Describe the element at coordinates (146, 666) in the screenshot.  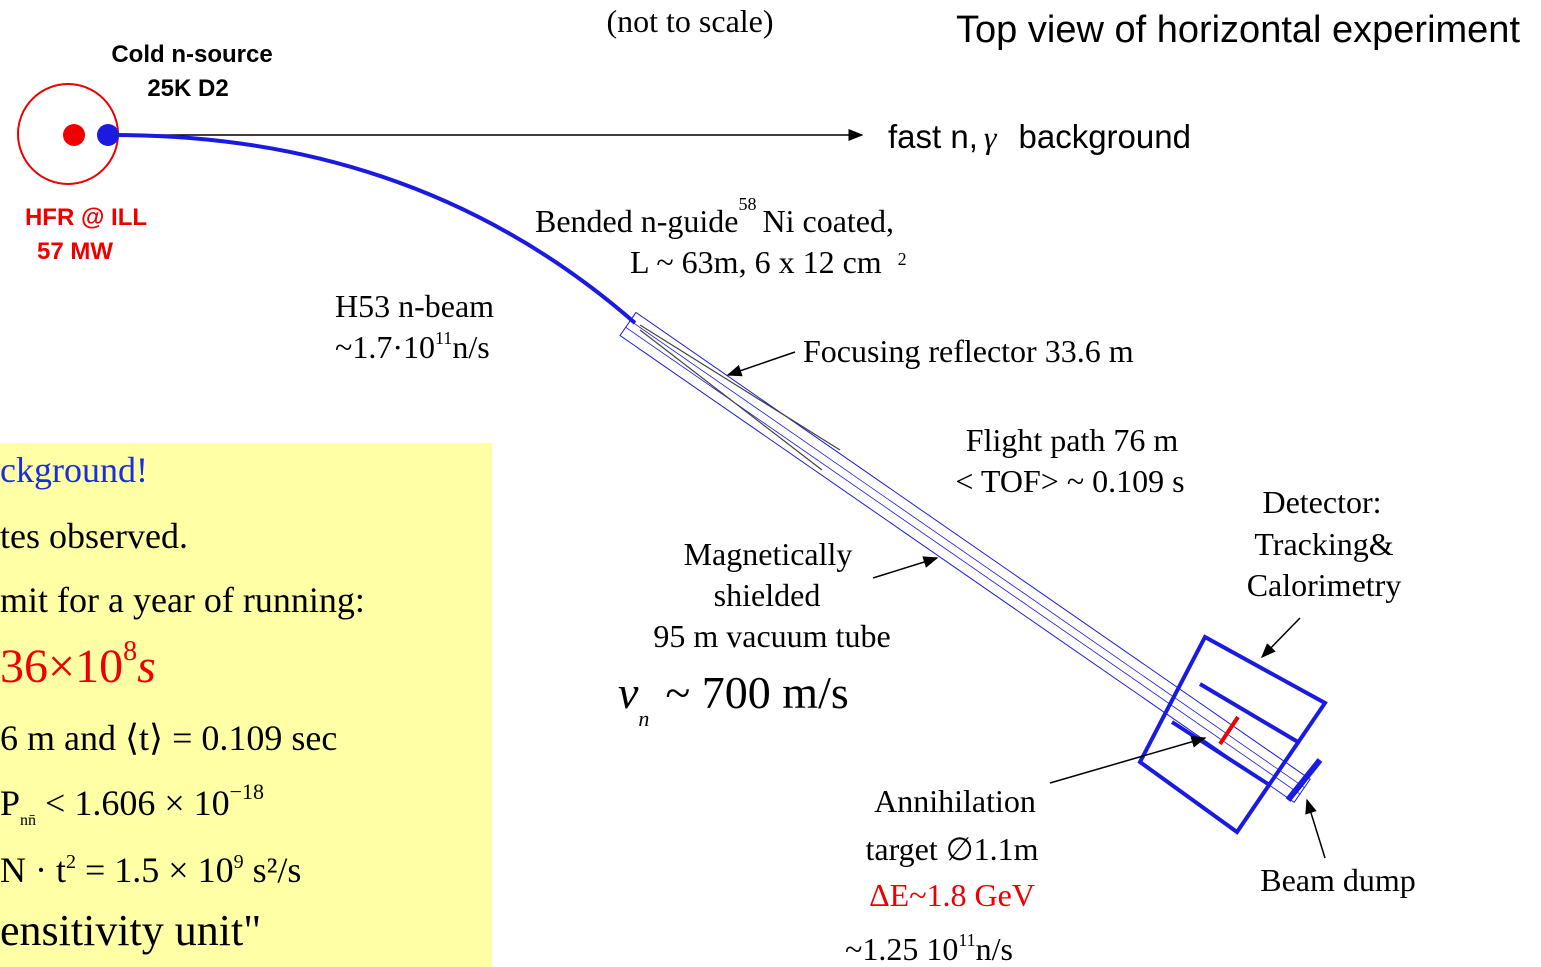
I see `box-part: s` at that location.